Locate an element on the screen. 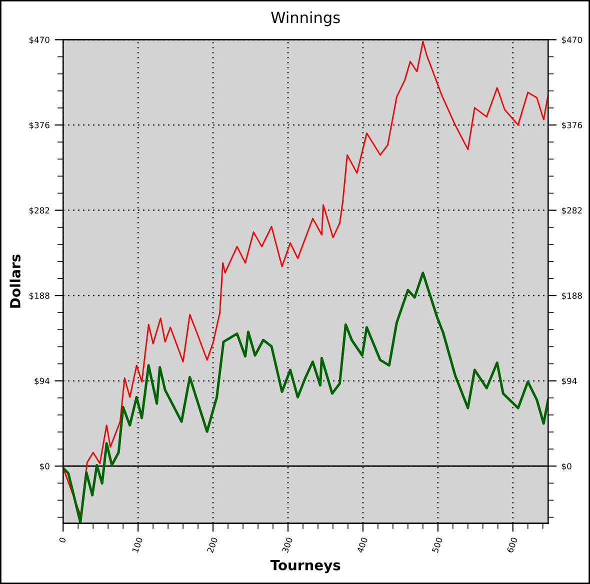 This screenshot has height=584, width=590. chart-title: Winnings is located at coordinates (305, 18).